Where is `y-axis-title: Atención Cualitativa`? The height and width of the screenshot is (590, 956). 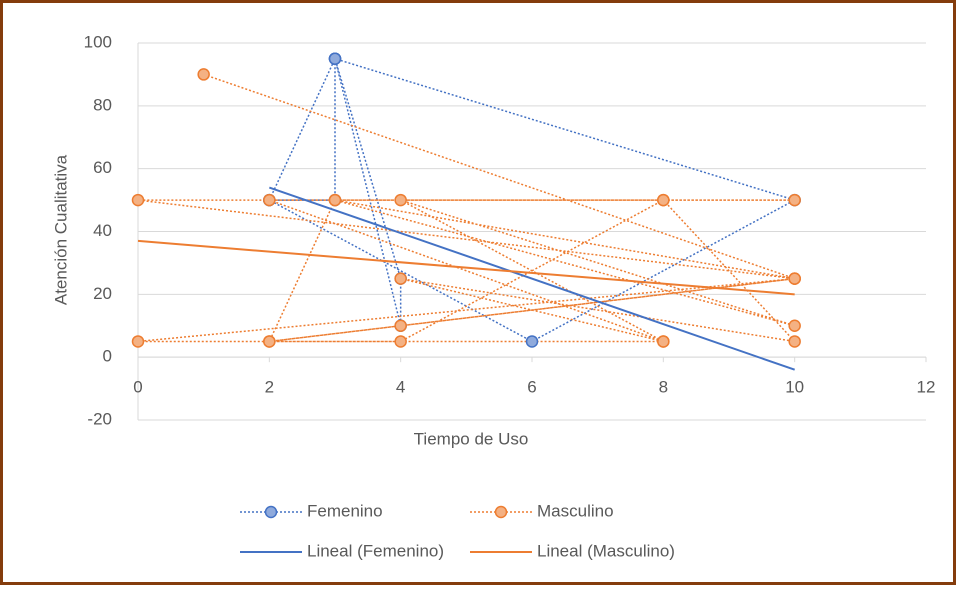 y-axis-title: Atención Cualitativa is located at coordinates (60, 229).